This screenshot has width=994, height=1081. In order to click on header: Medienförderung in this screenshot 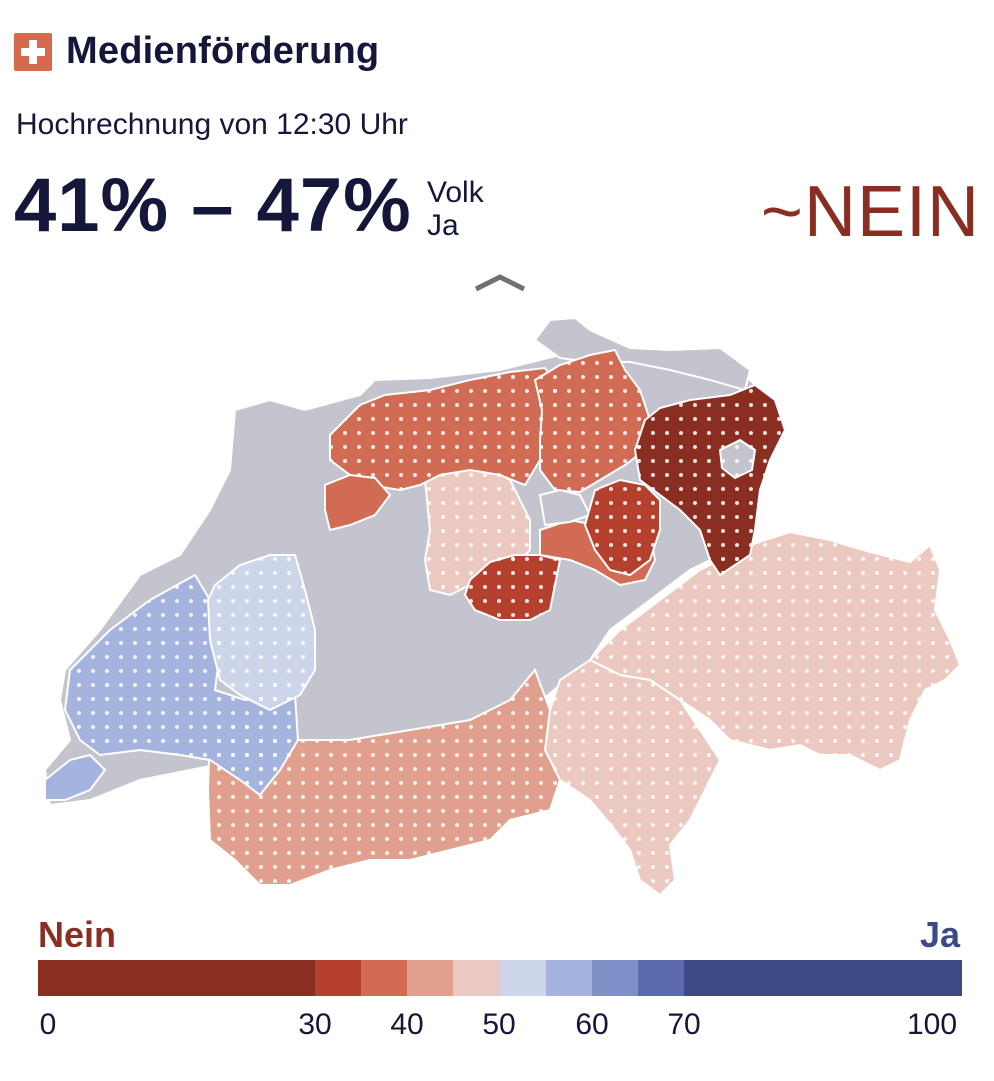, I will do `click(196, 51)`.